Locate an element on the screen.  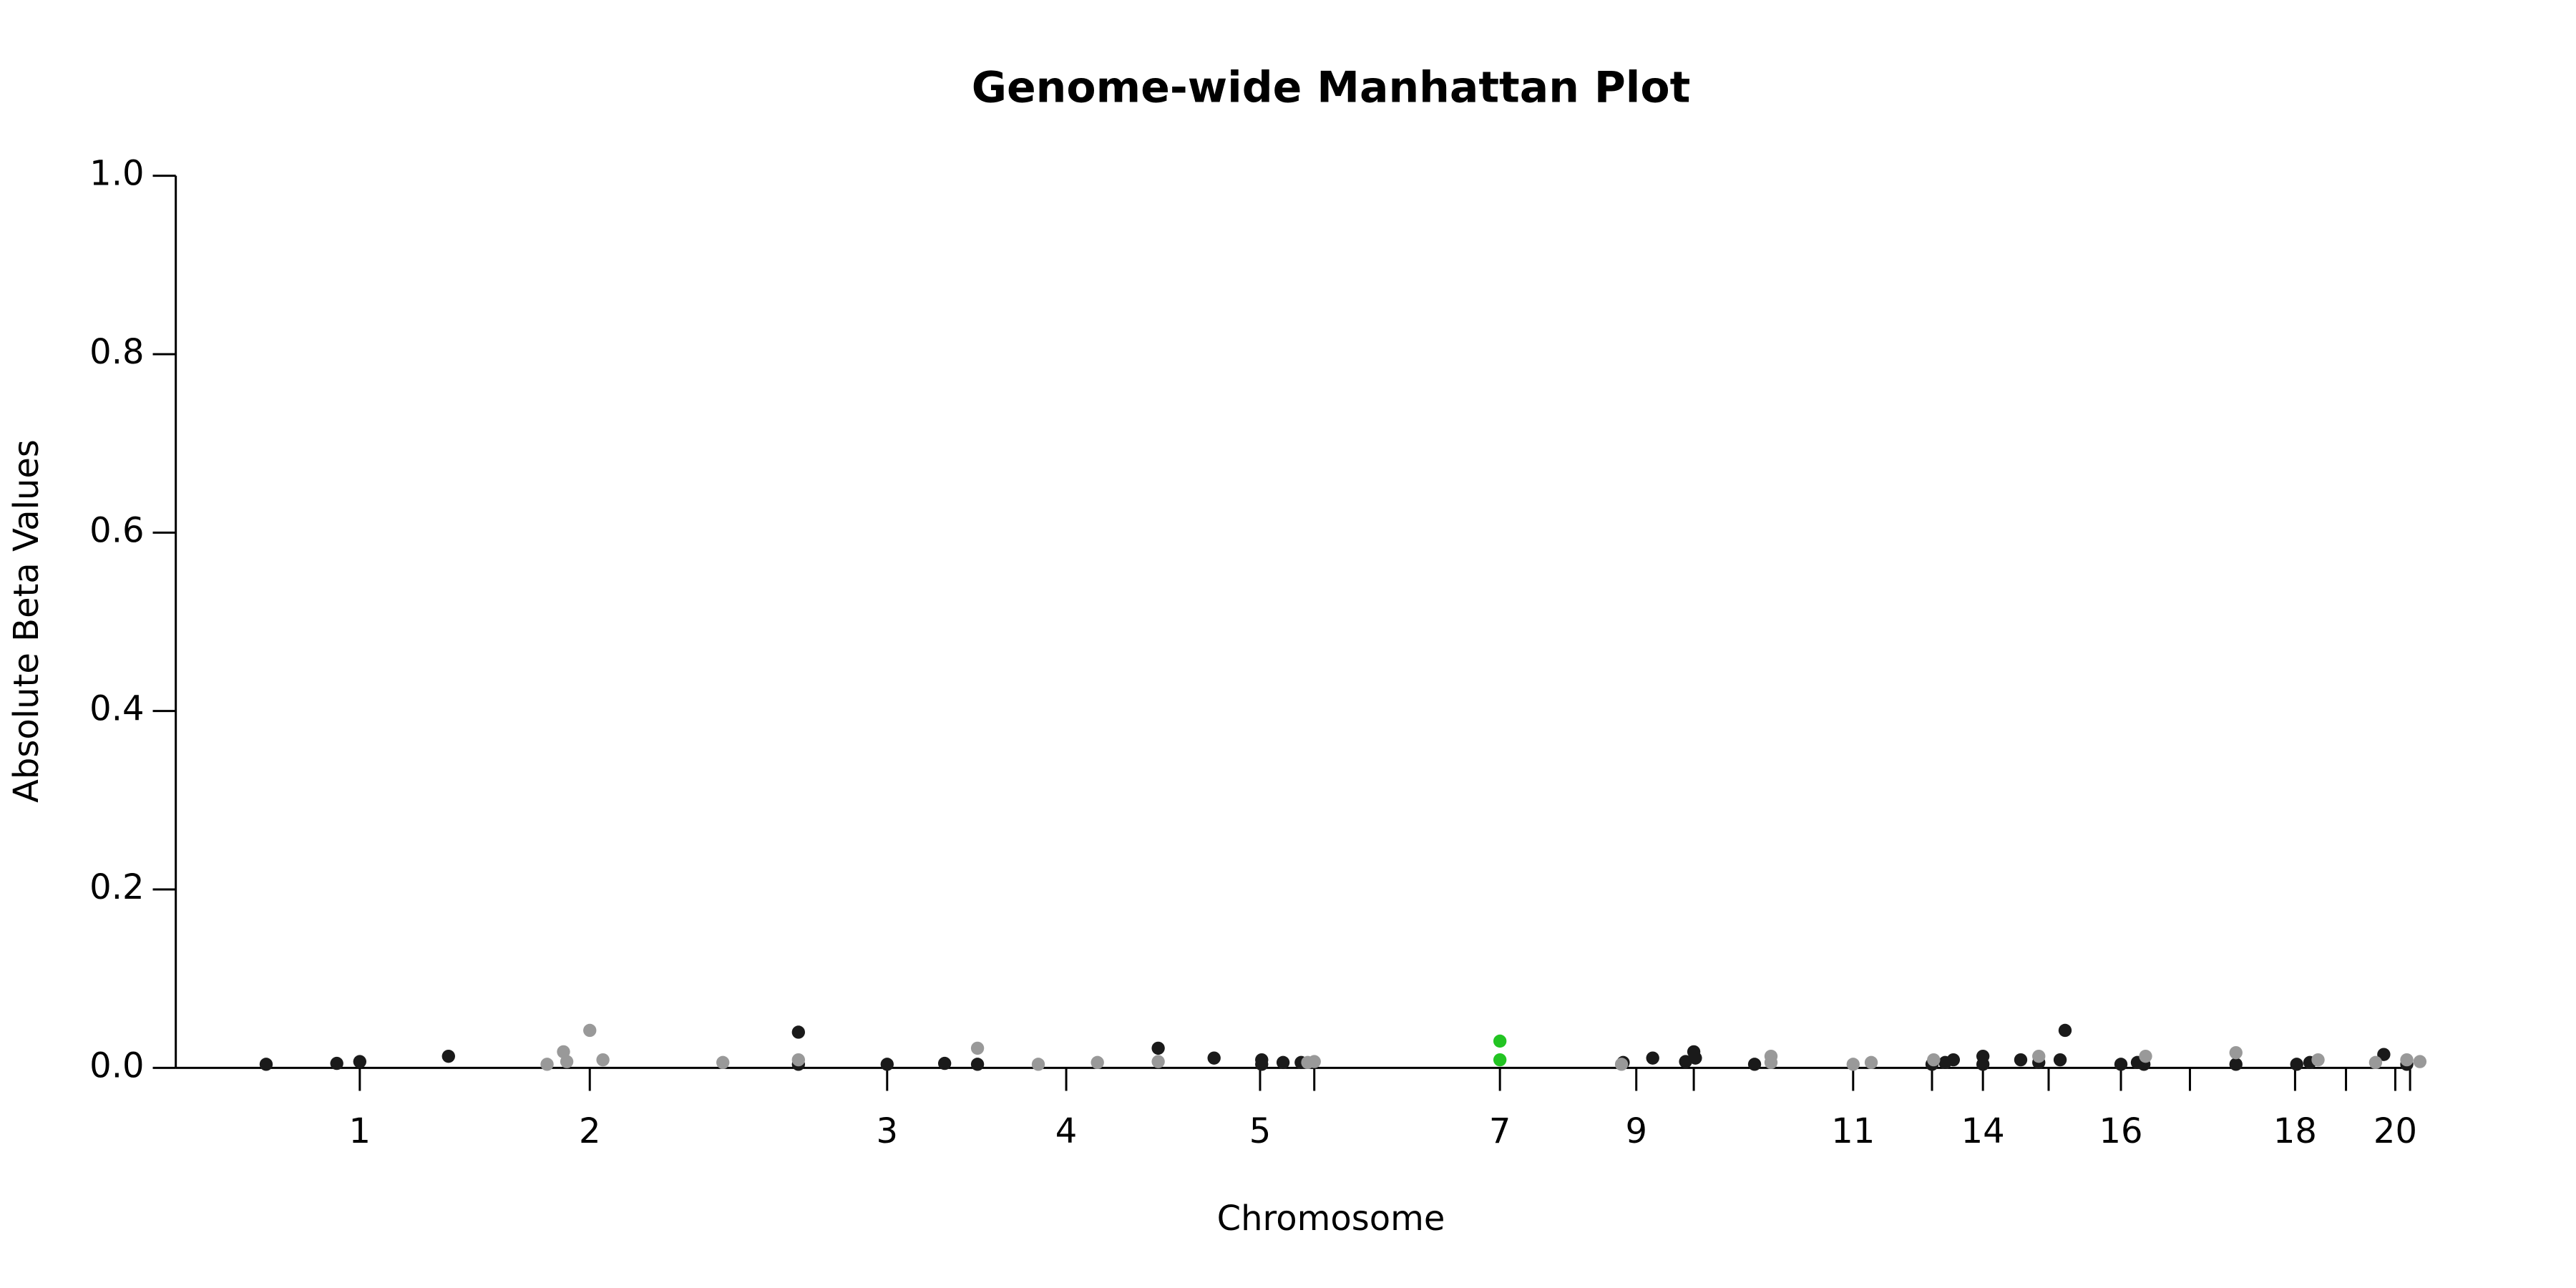
y-axis-label: Absolute Beta Values is located at coordinates (26, 621).